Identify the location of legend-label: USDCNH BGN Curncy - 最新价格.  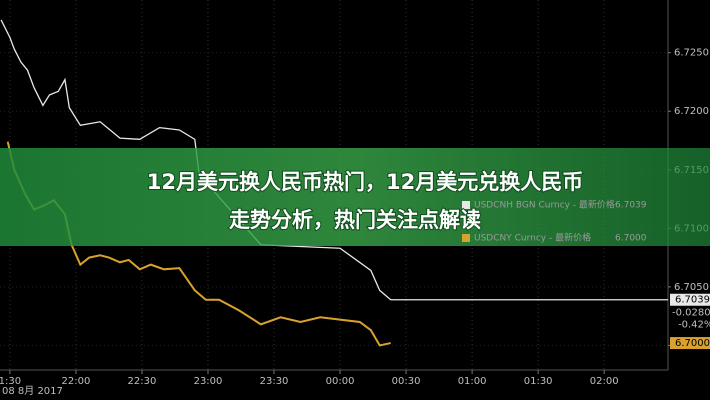
(544, 205).